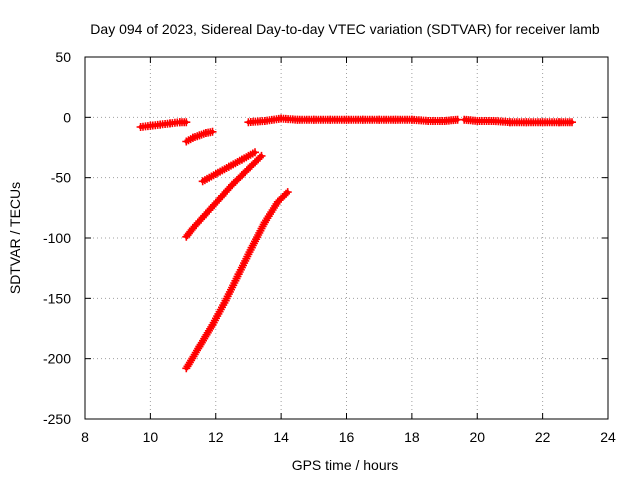  What do you see at coordinates (345, 465) in the screenshot?
I see `x-axis-label: GPS time / hours` at bounding box center [345, 465].